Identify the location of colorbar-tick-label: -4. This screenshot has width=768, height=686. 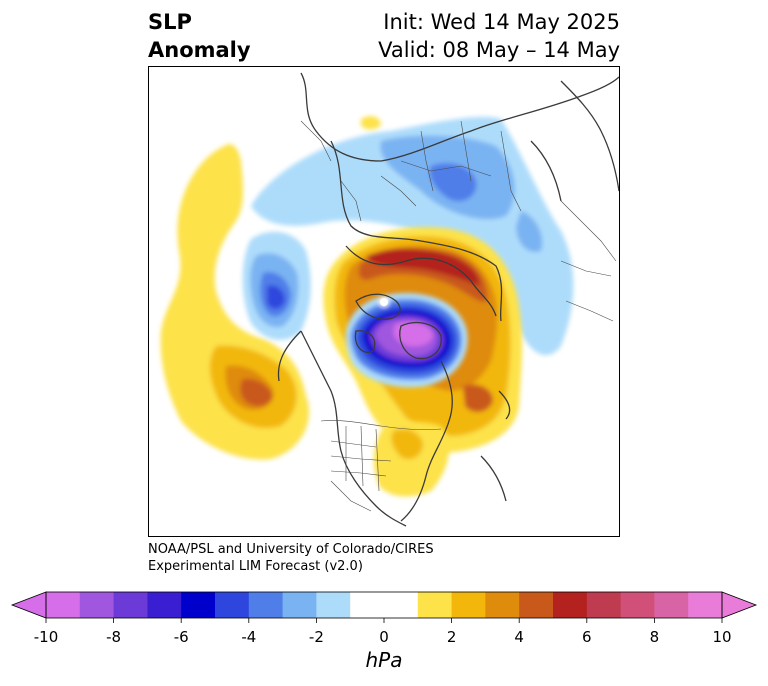
(248, 637).